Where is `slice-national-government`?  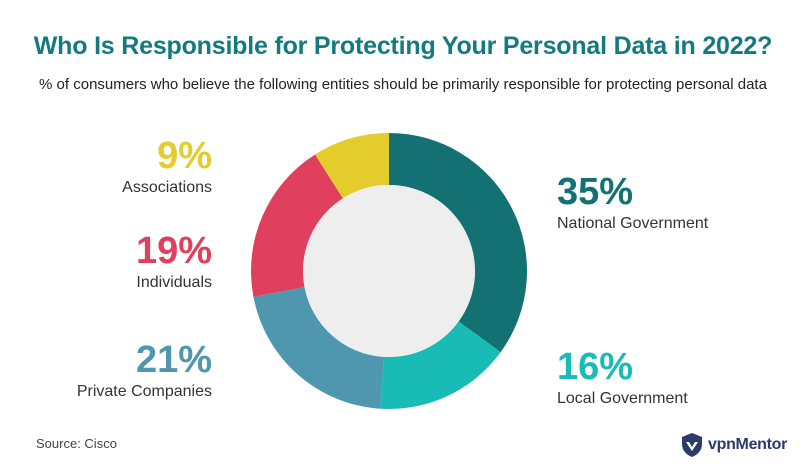
slice-national-government is located at coordinates (458, 243).